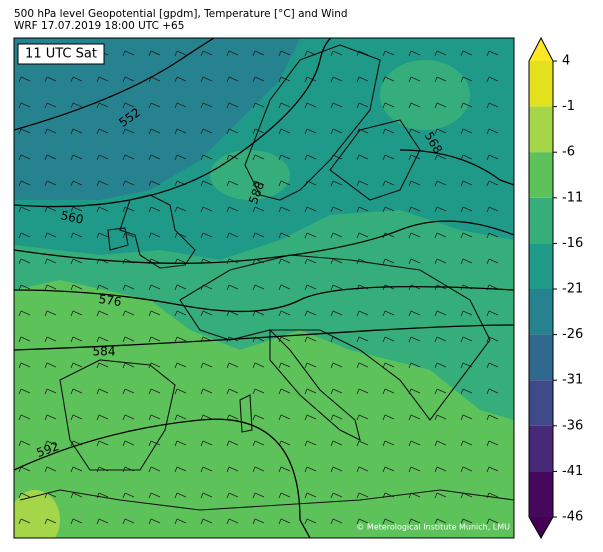  What do you see at coordinates (110, 300) in the screenshot?
I see `contour-label: 576` at bounding box center [110, 300].